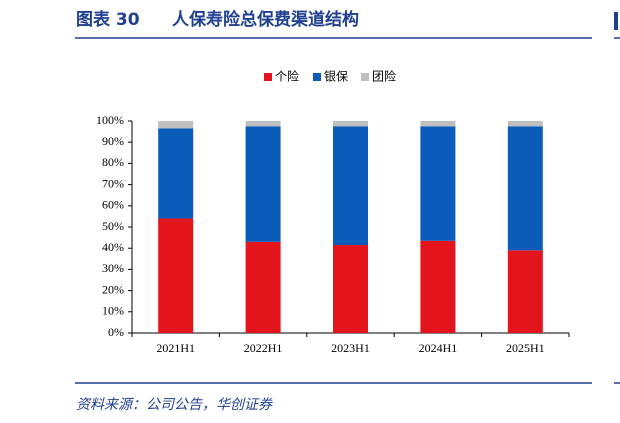 This screenshot has width=620, height=423. I want to click on legend-label: 银保, so click(336, 77).